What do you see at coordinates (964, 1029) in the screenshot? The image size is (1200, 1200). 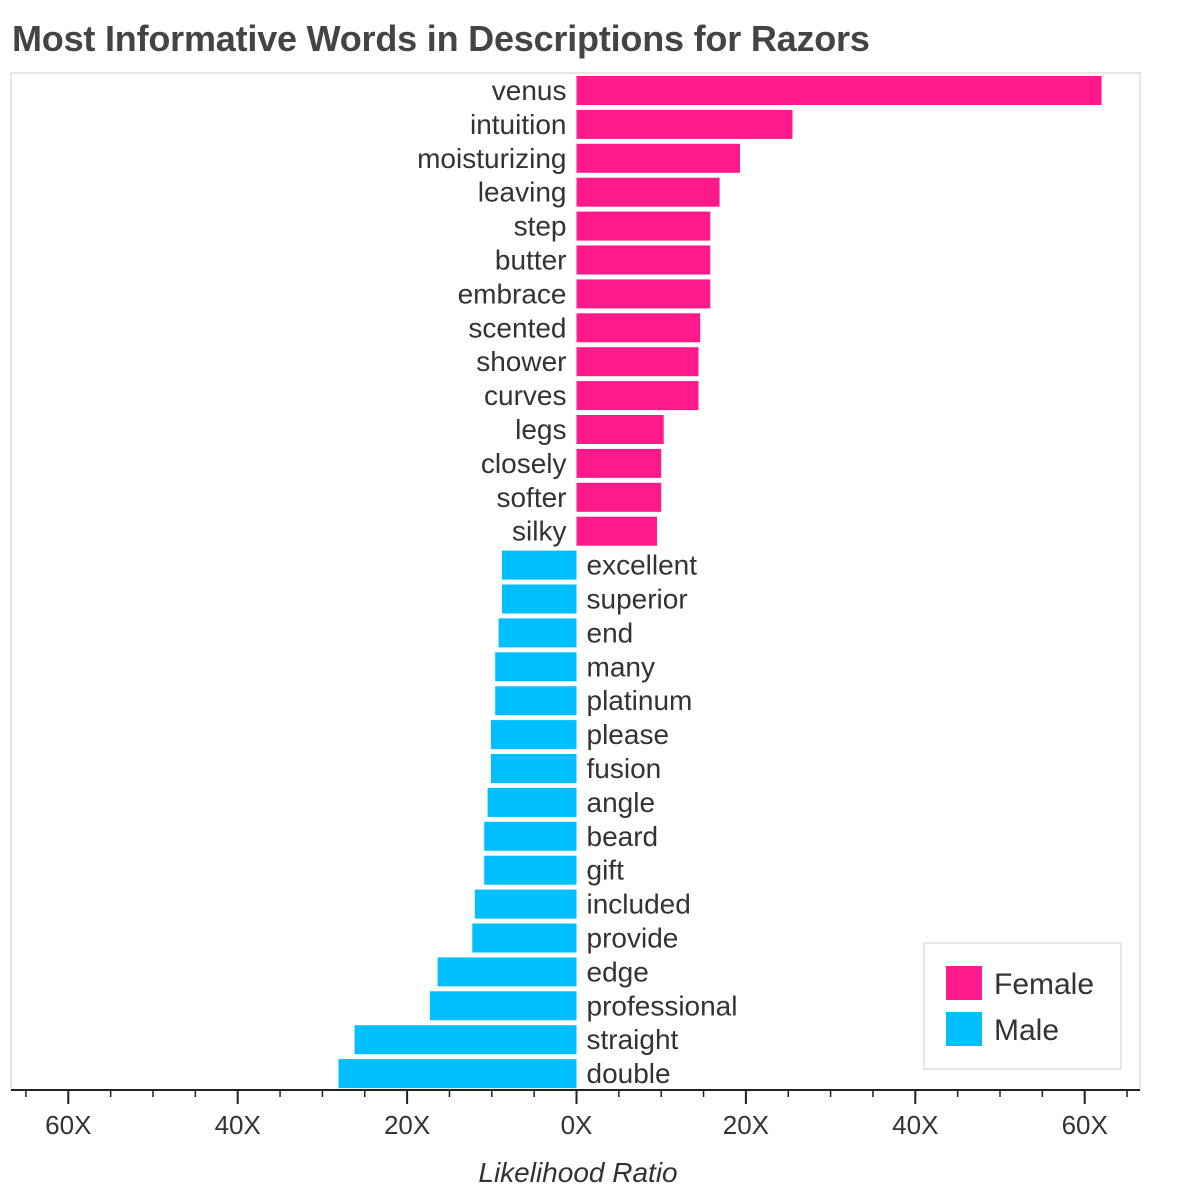 I see `legend-swatch-male` at bounding box center [964, 1029].